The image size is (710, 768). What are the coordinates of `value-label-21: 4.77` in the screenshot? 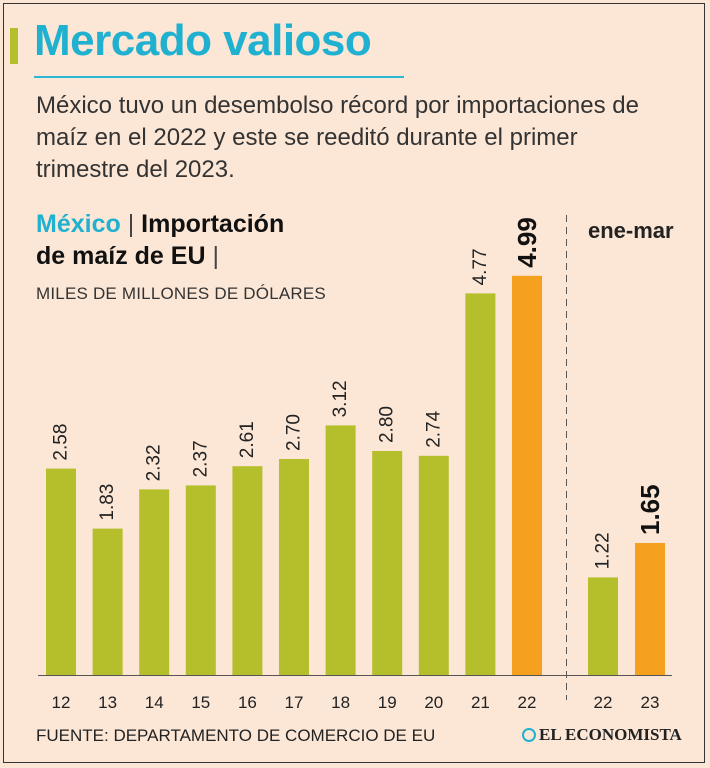 It's located at (480, 266).